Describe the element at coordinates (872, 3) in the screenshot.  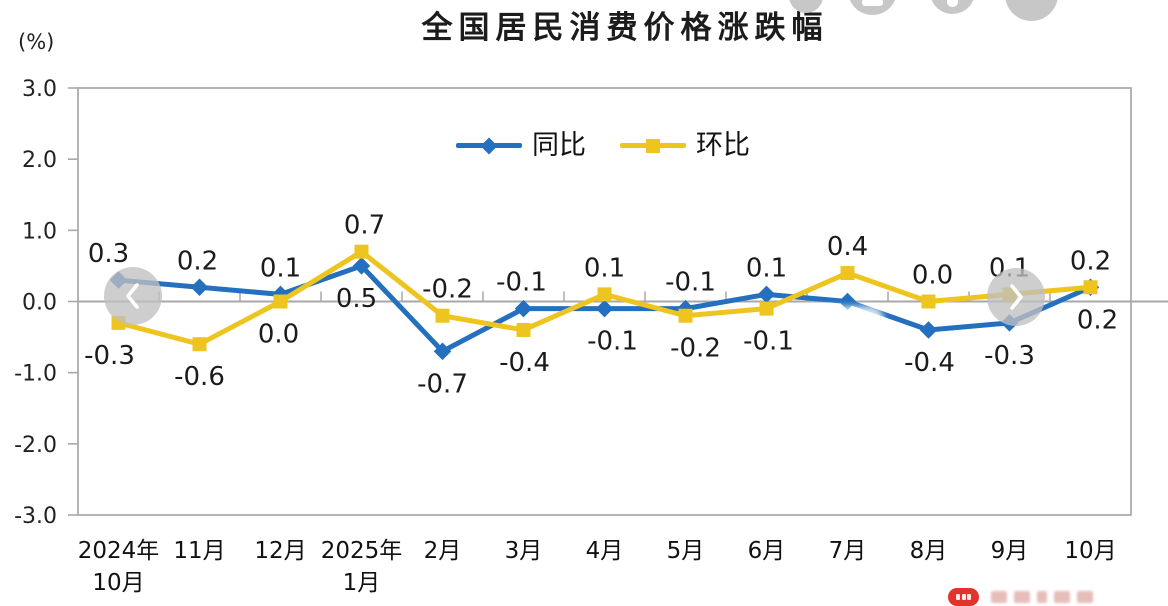
I see `minimize-icon` at that location.